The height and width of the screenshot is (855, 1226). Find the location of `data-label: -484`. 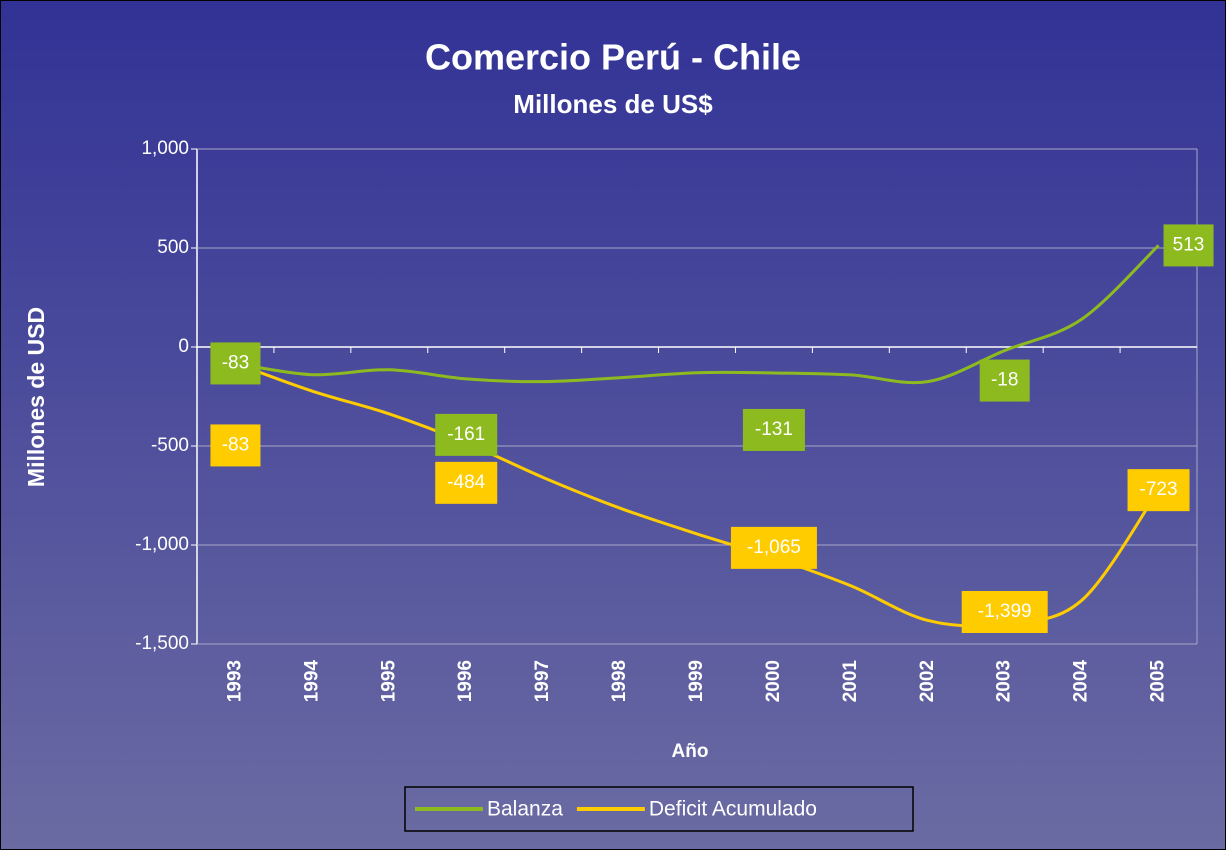

data-label: -484 is located at coordinates (466, 482).